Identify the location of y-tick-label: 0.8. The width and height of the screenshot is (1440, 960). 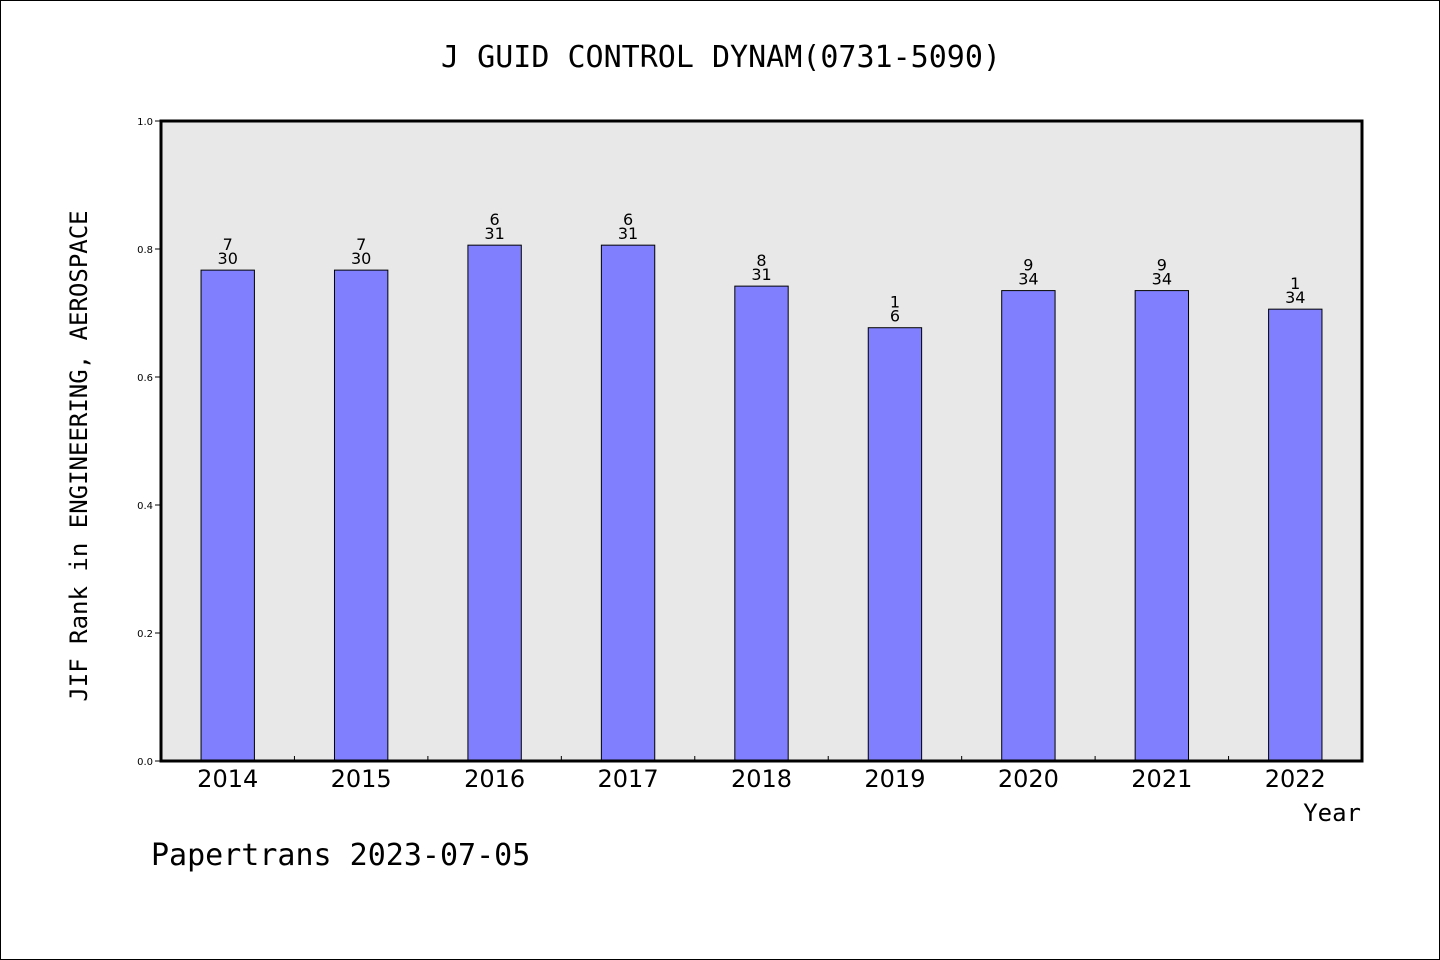
(145, 250).